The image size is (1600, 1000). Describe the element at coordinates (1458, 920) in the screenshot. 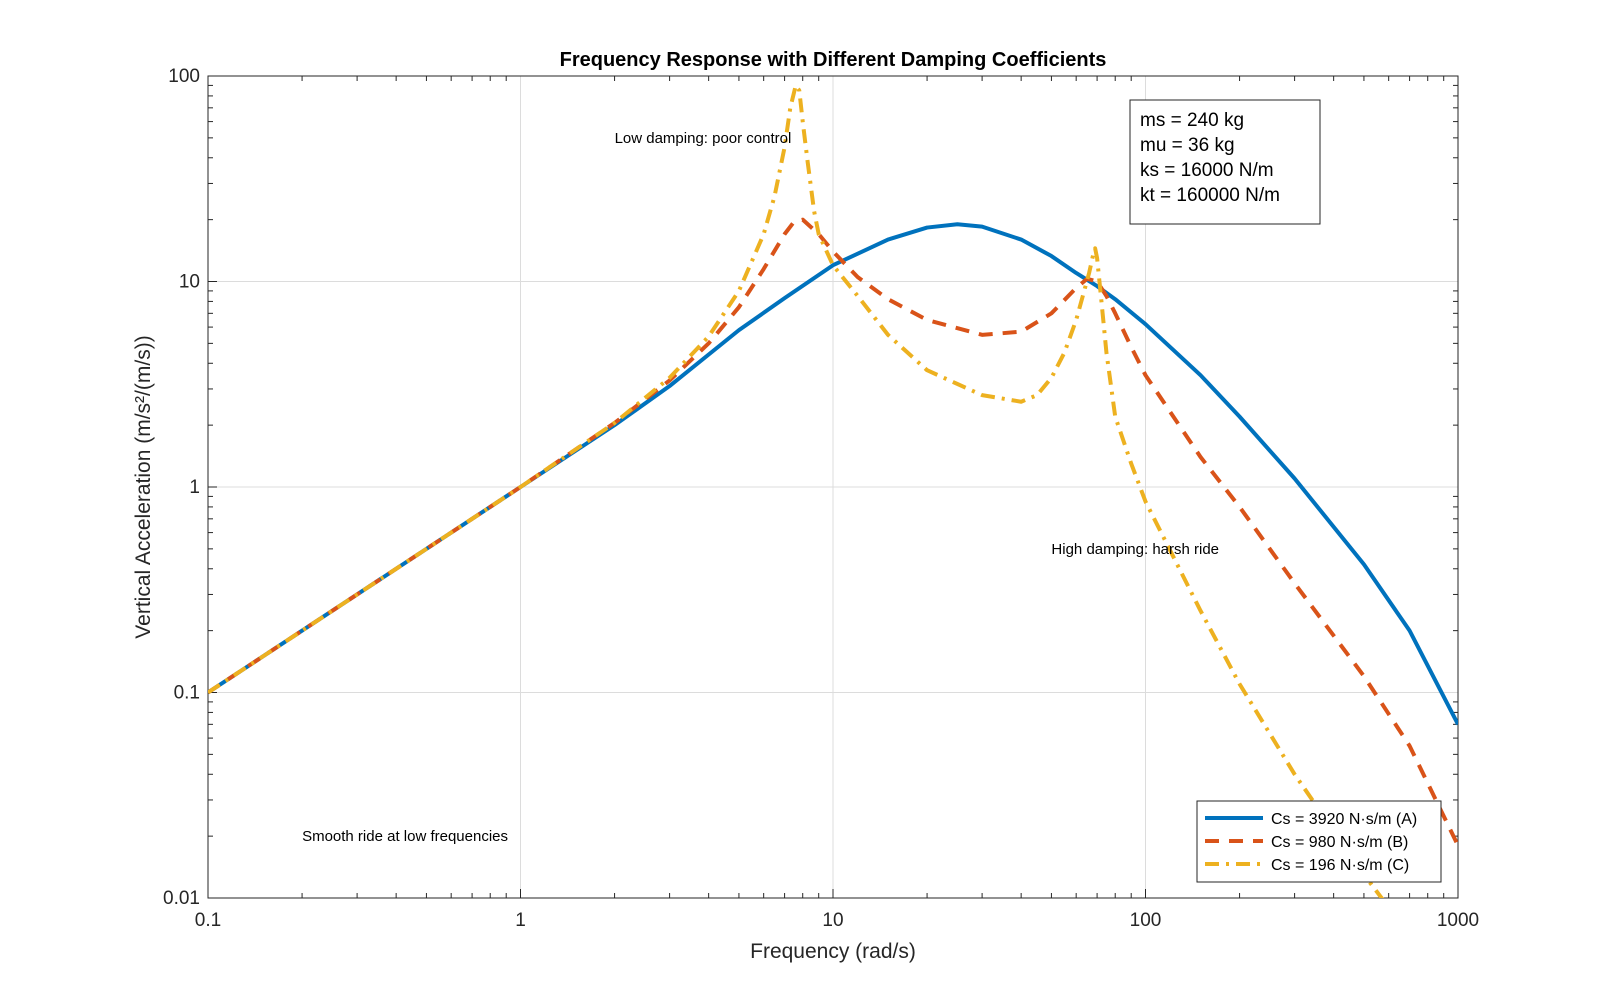

I see `x-tick-label: 1000` at that location.